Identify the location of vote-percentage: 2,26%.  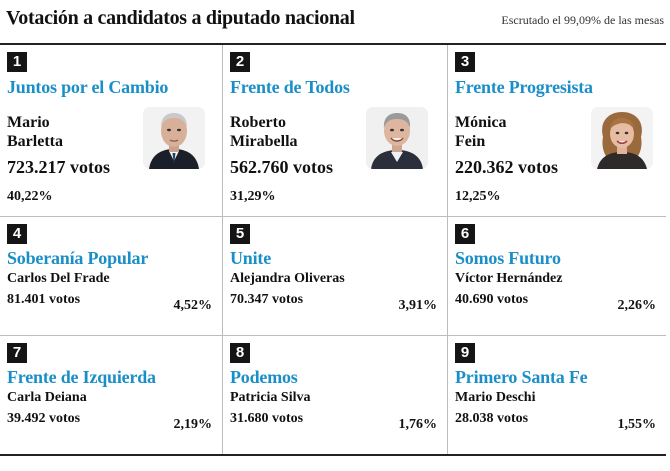
(637, 305).